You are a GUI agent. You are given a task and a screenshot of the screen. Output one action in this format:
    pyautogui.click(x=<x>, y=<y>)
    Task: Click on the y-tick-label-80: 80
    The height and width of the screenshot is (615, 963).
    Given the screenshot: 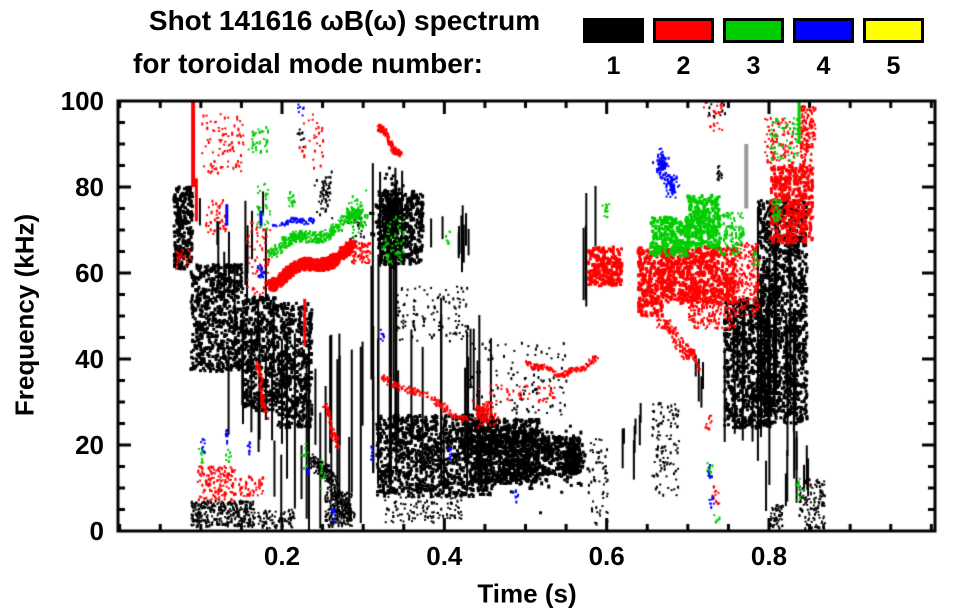 What is the action you would take?
    pyautogui.click(x=89, y=187)
    